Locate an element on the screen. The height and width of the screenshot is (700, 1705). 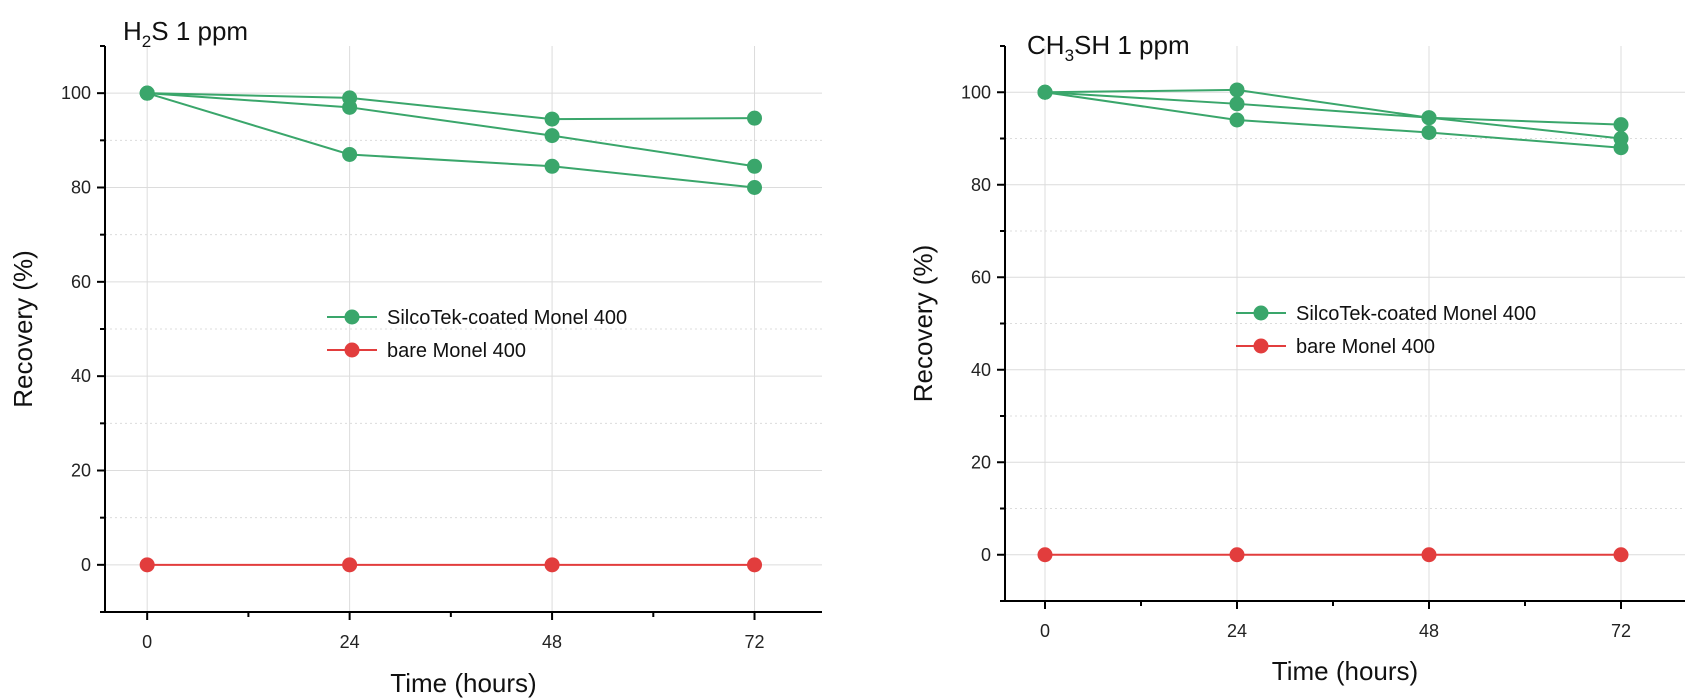
chart-title: CH3SH 1 ppm is located at coordinates (1108, 47).